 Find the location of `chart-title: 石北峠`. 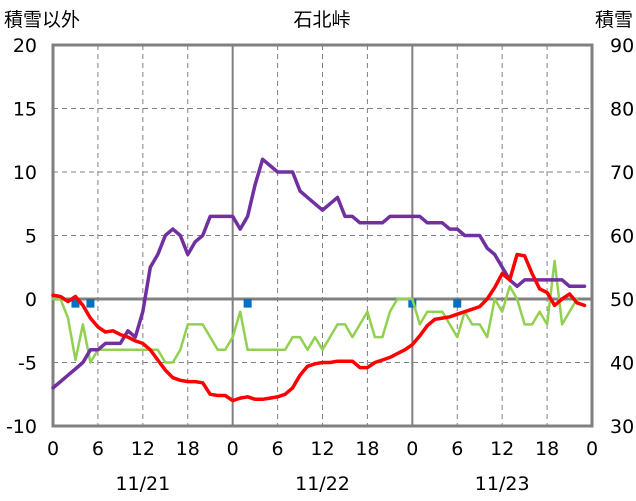

chart-title: 石北峠 is located at coordinates (321, 20).